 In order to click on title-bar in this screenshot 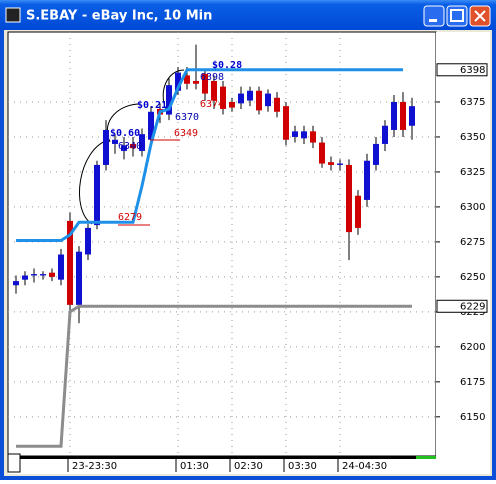, I will do `click(248, 15)`.